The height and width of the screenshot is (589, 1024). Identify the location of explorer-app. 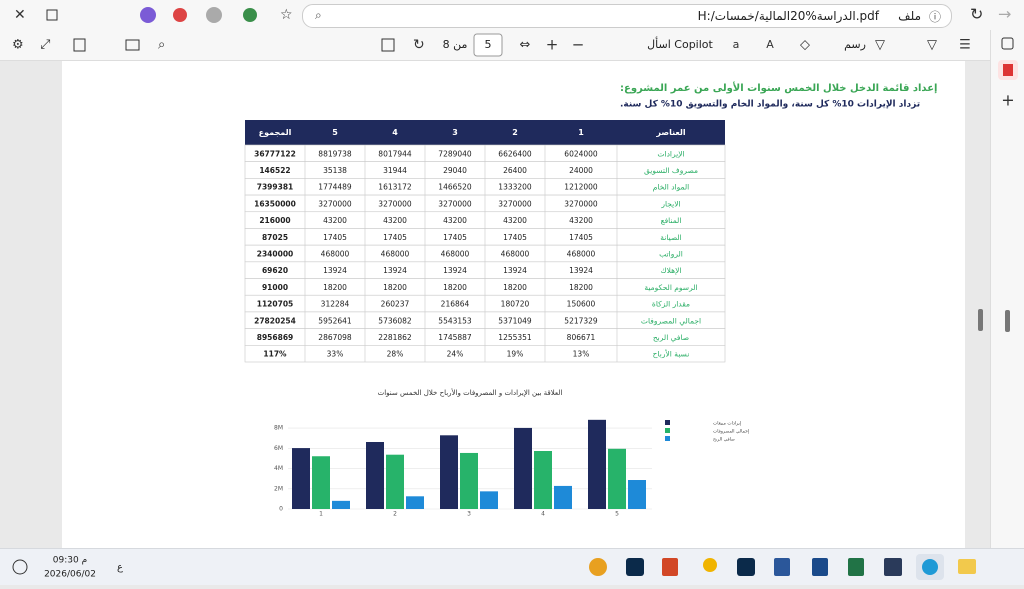
(967, 566).